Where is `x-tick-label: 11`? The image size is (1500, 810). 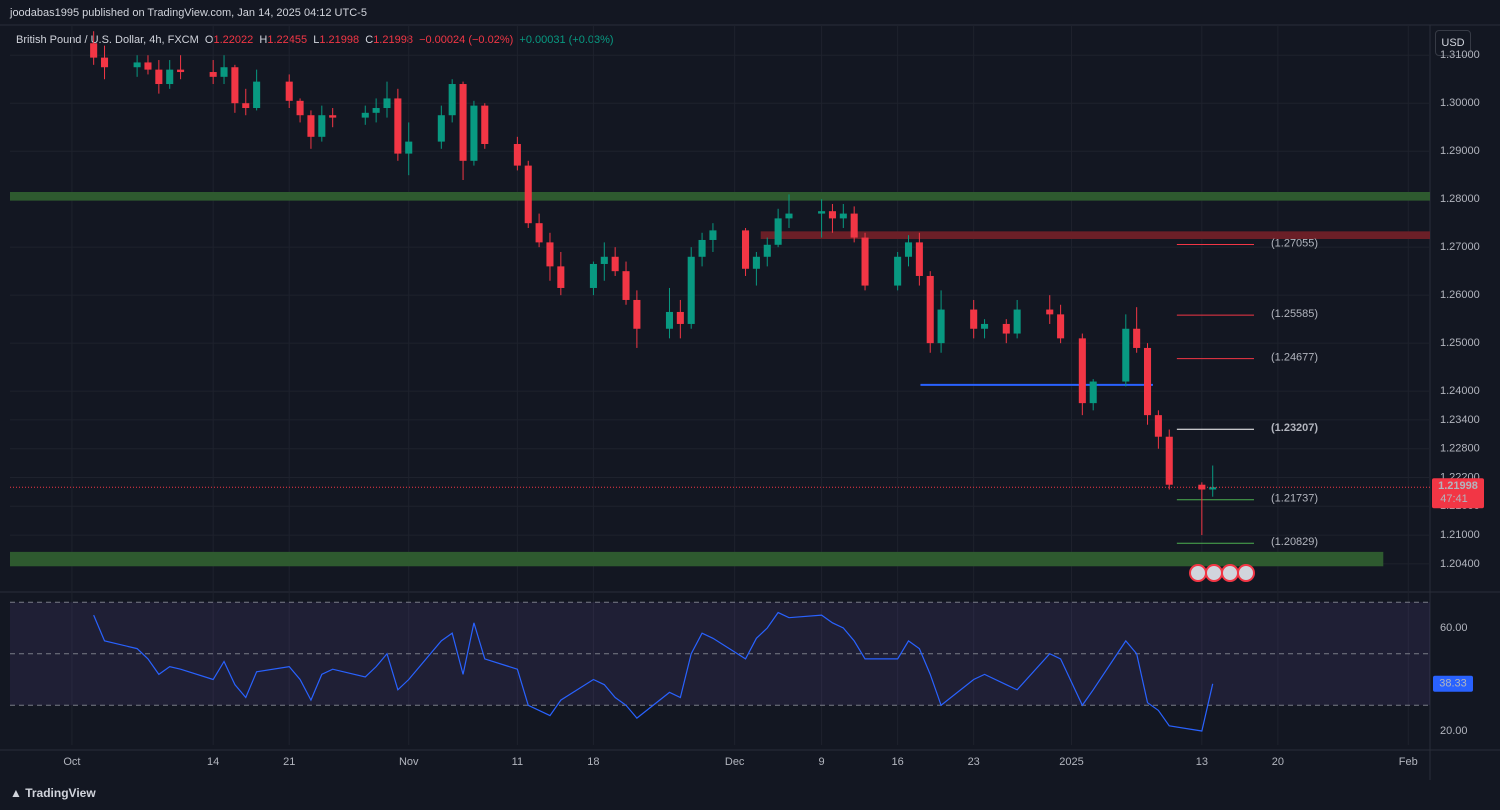 x-tick-label: 11 is located at coordinates (517, 762).